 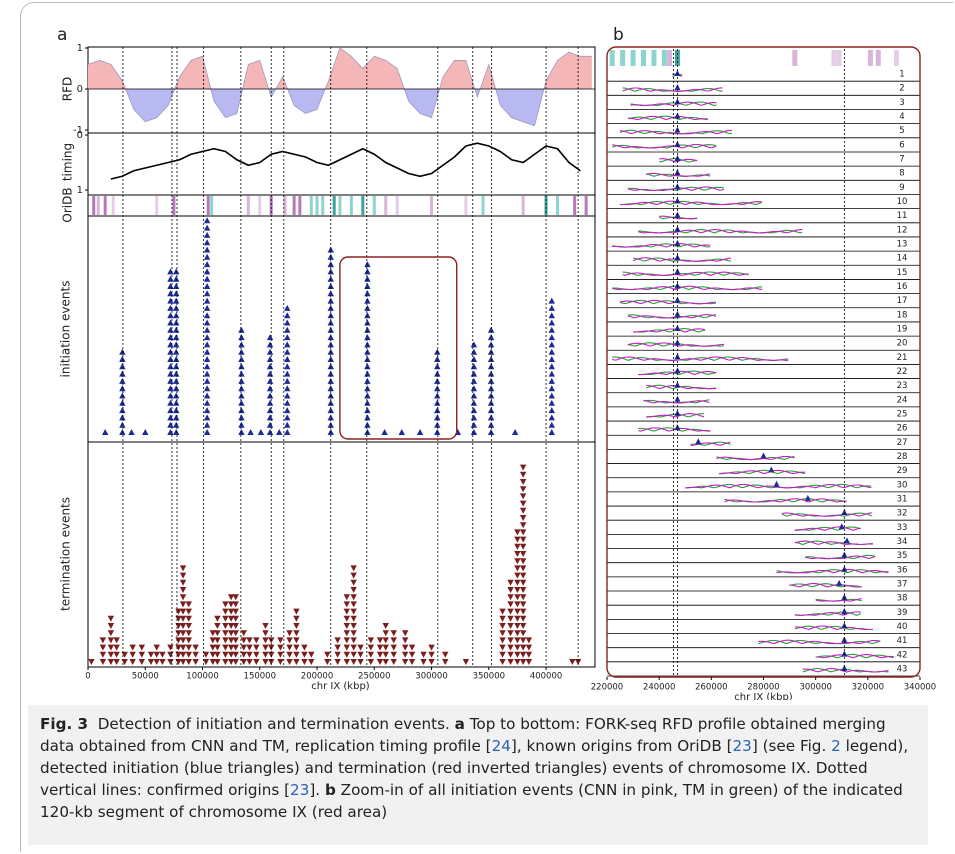 I want to click on rfd-fill-positive, so click(x=340, y=68).